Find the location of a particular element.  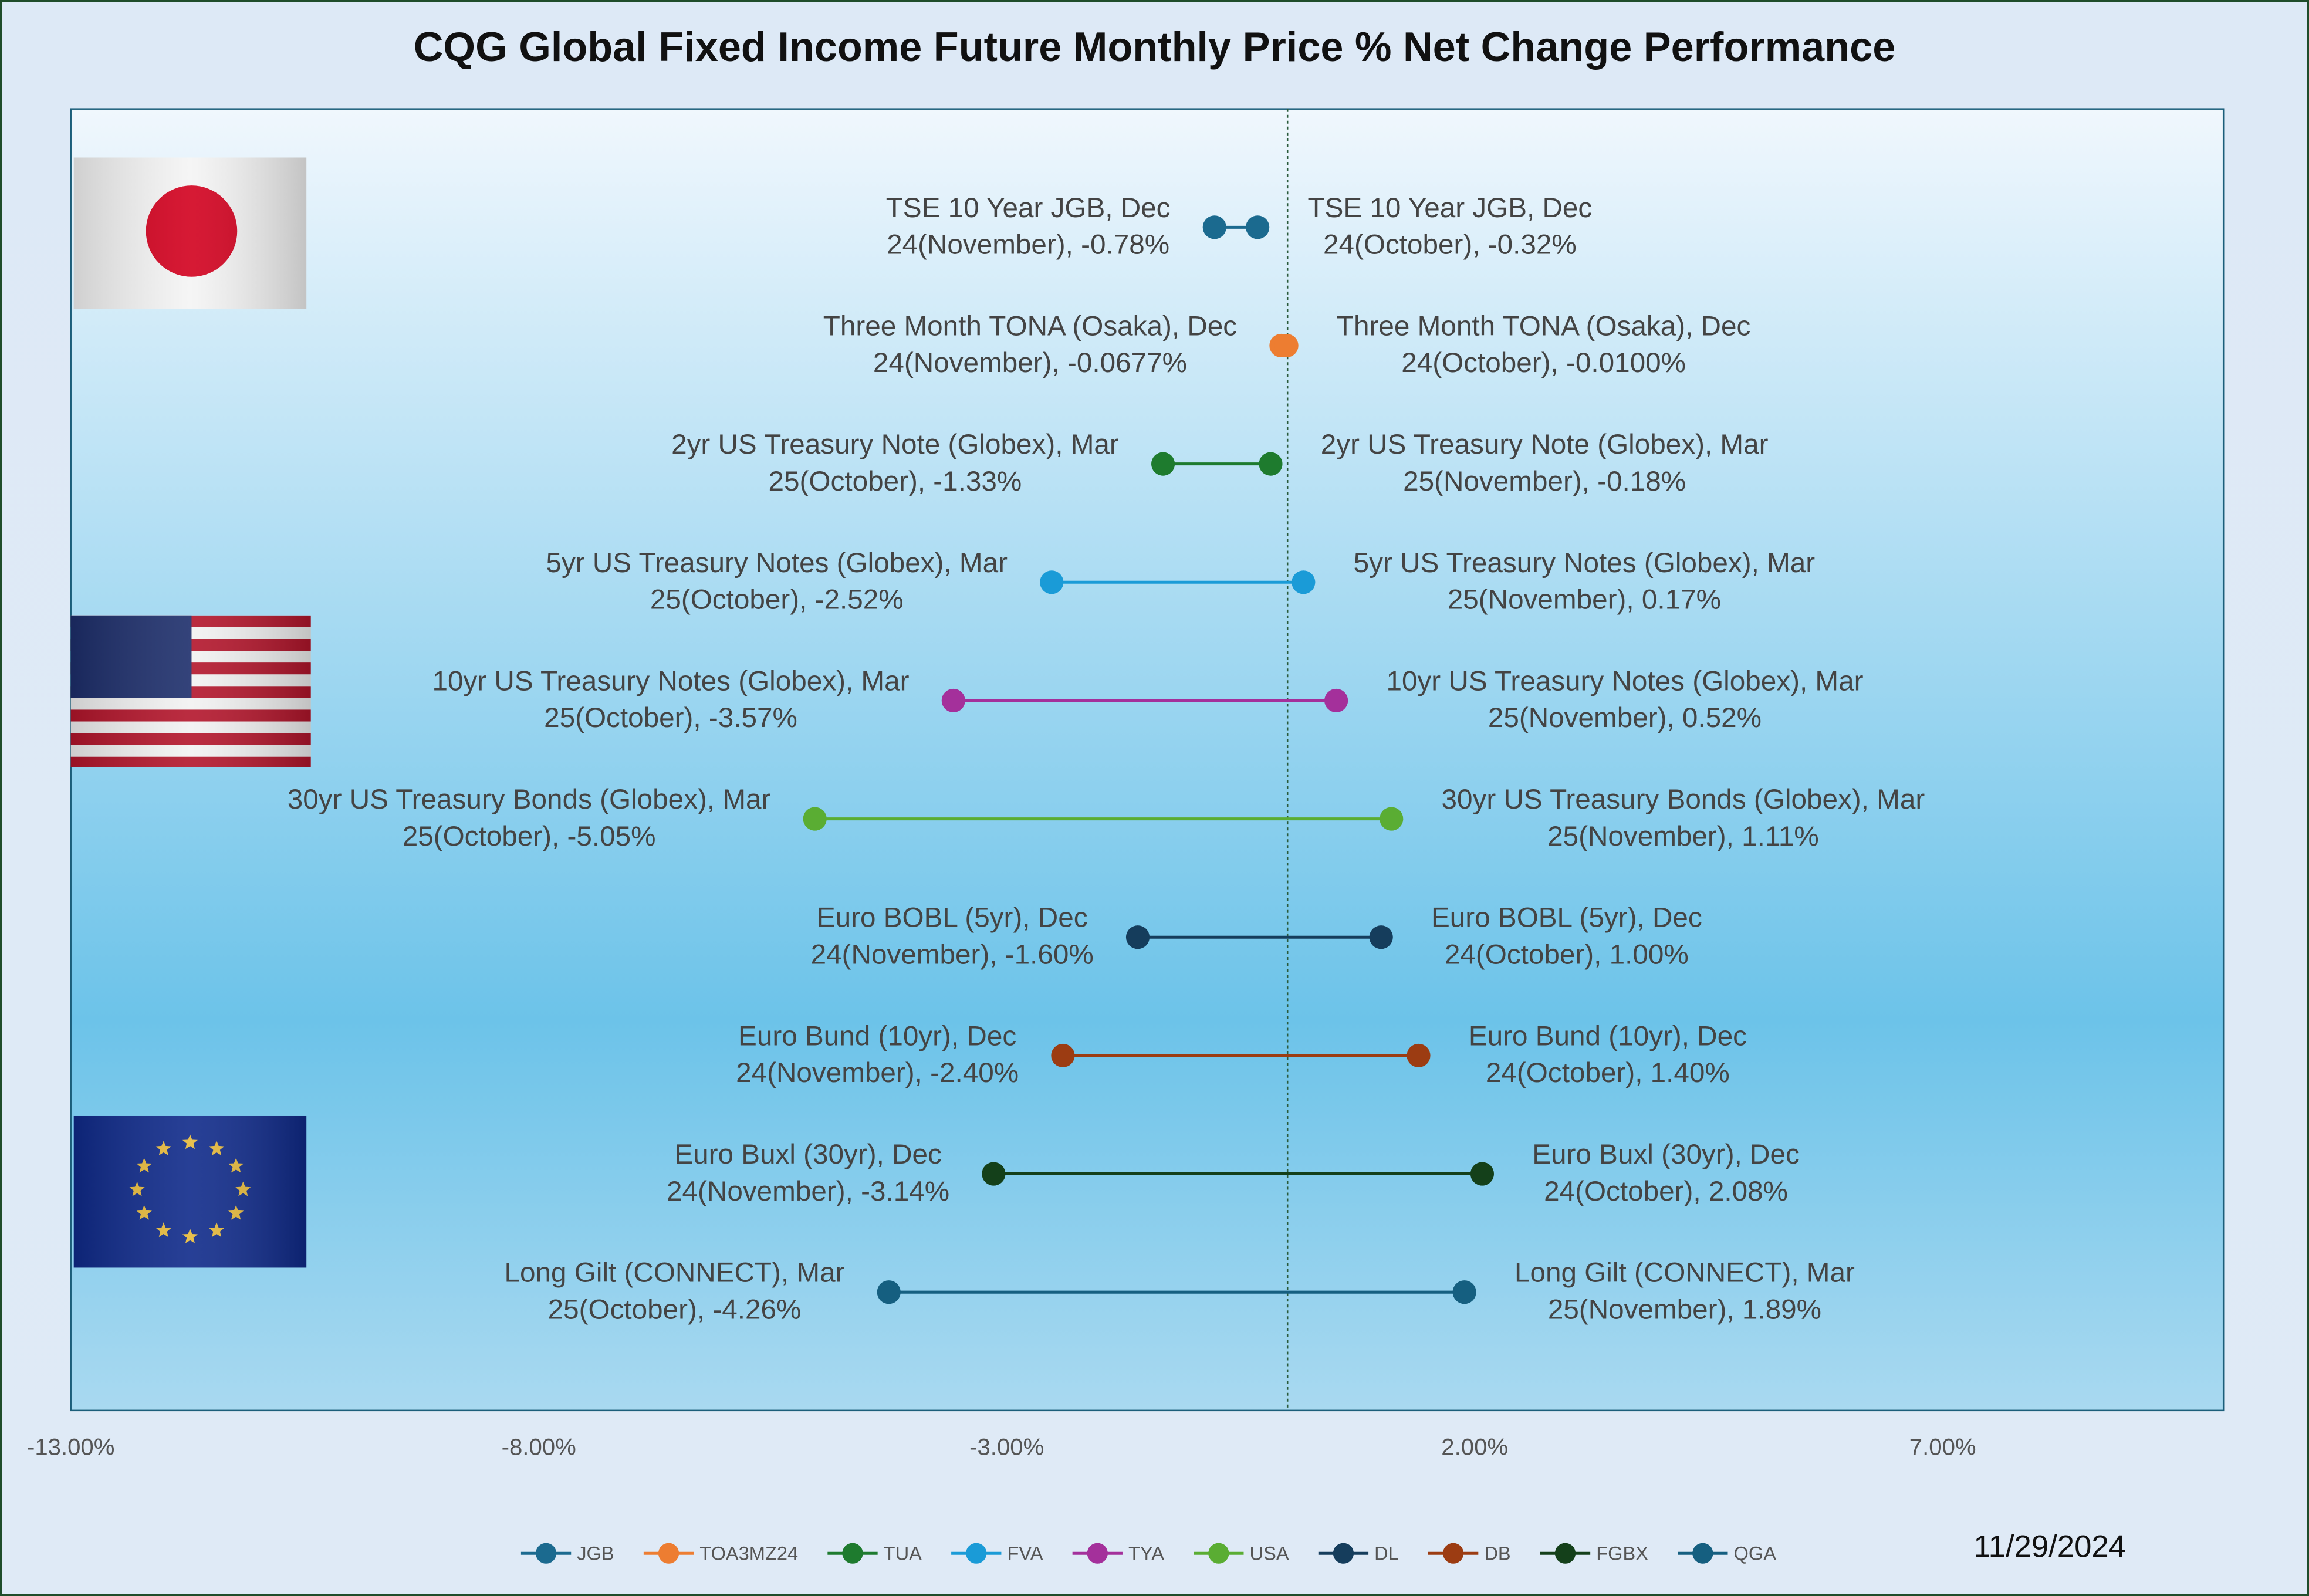

value-label: 24(November), -0.0677% is located at coordinates (1030, 362).